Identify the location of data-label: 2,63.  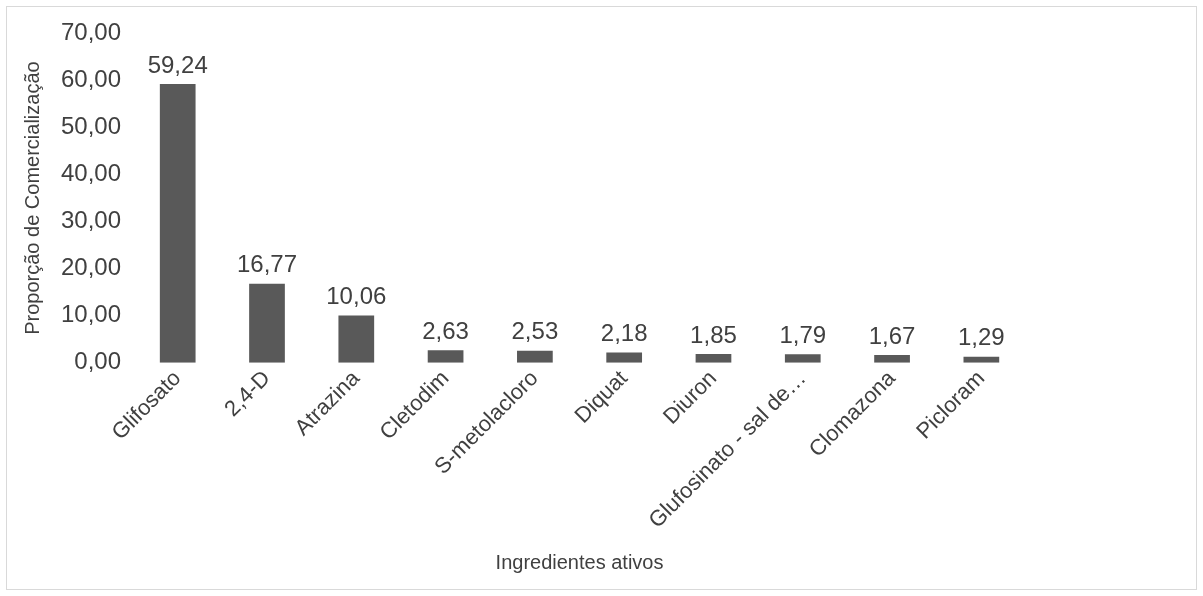
(445, 330).